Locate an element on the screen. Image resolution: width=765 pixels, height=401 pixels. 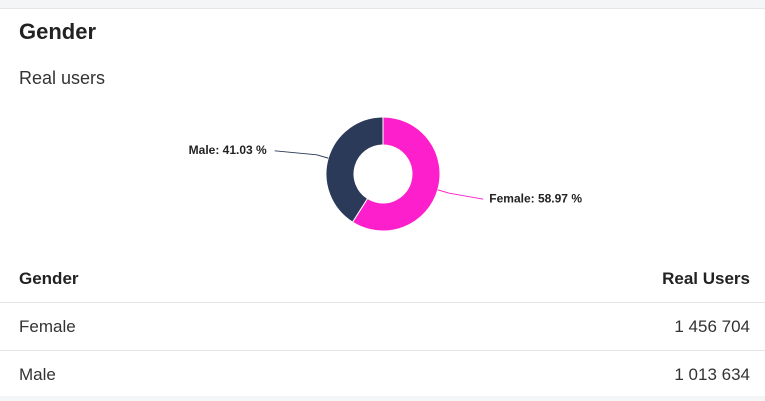
cell: 1 013 634 is located at coordinates (548, 373).